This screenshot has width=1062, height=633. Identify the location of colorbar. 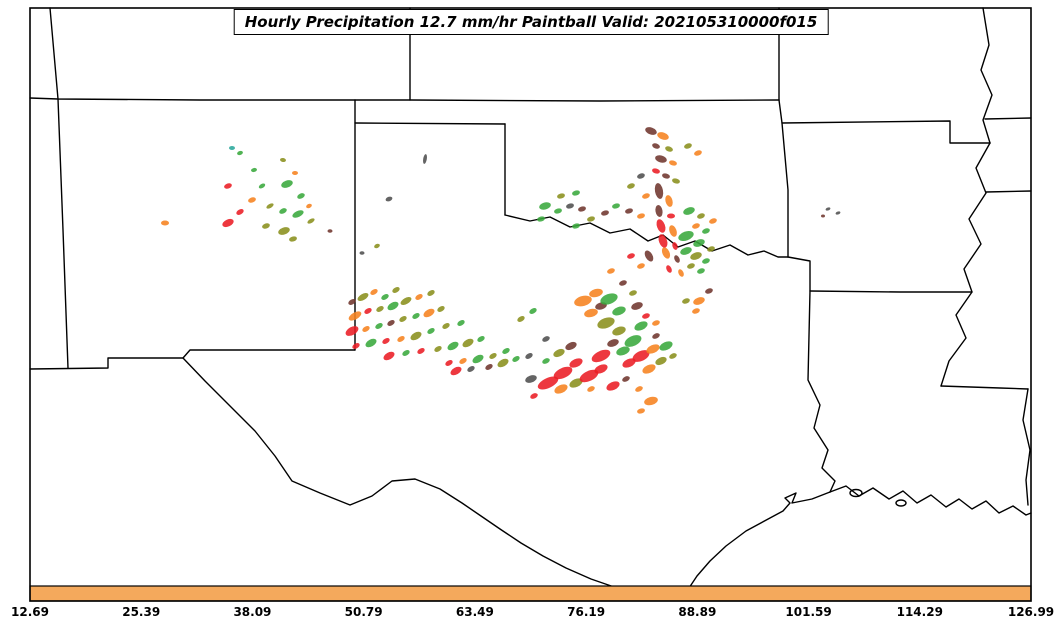
(530, 593).